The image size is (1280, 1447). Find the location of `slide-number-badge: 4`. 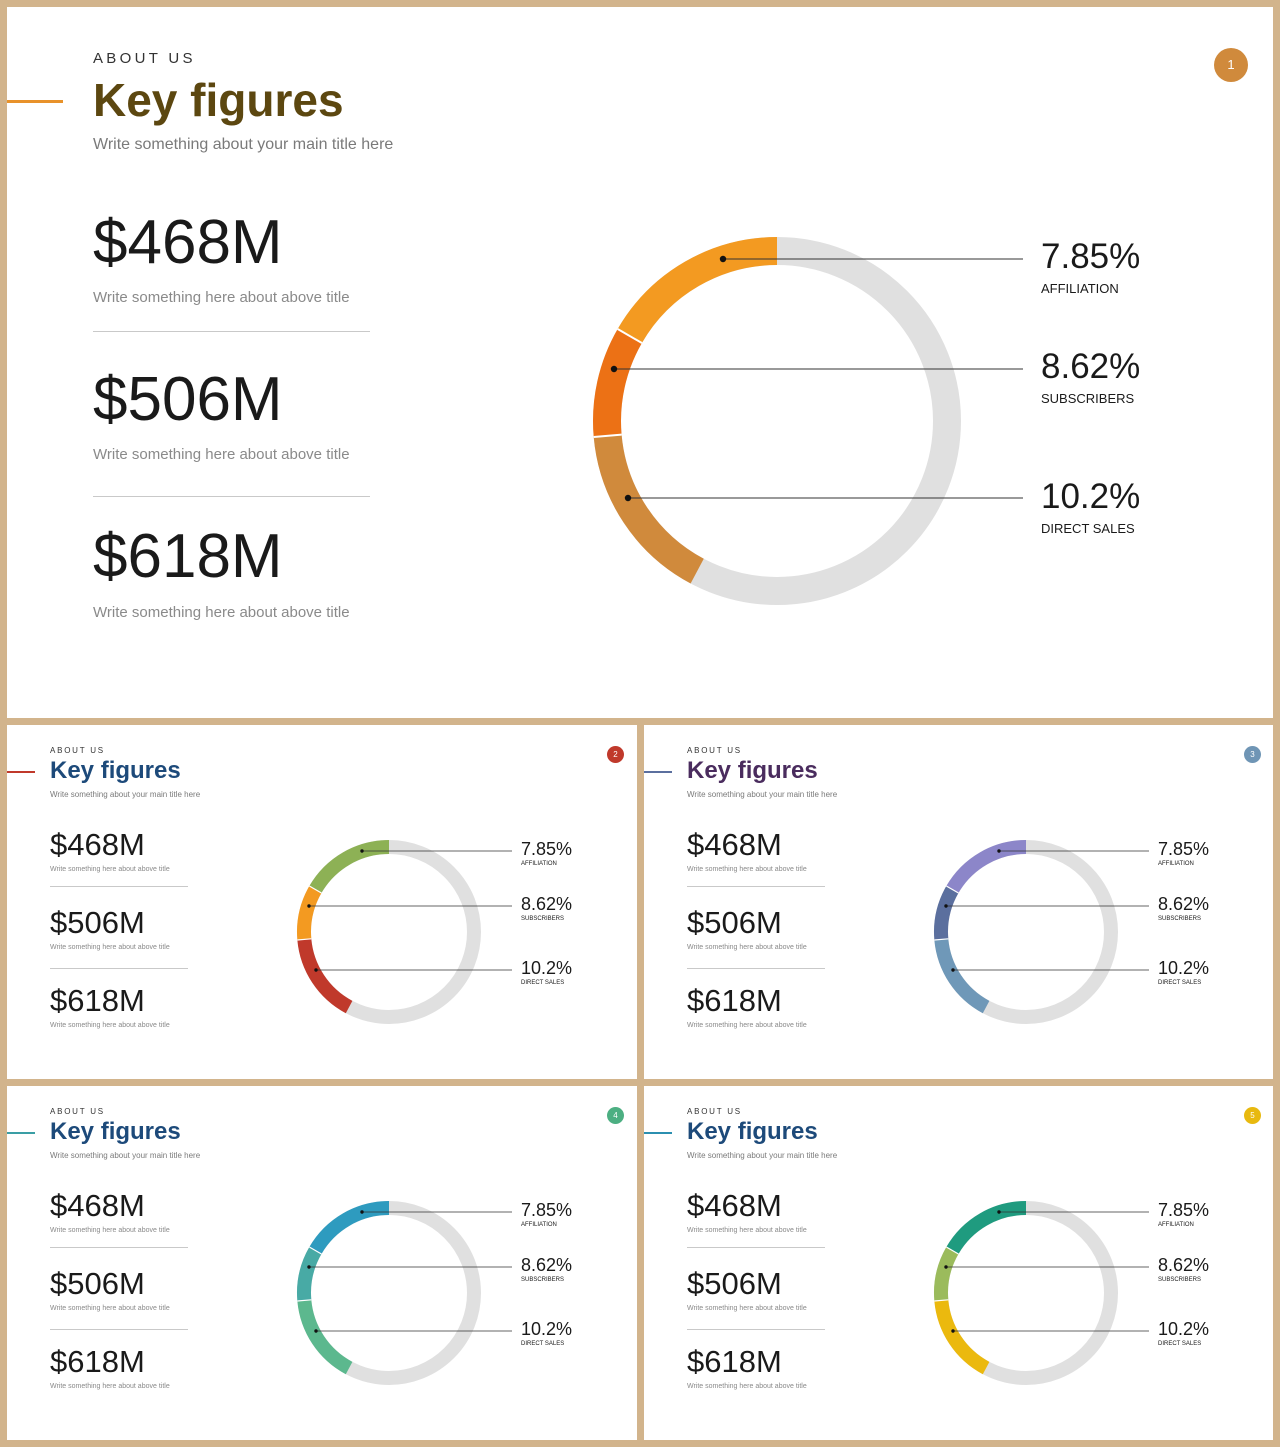

slide-number-badge: 4 is located at coordinates (615, 1115).